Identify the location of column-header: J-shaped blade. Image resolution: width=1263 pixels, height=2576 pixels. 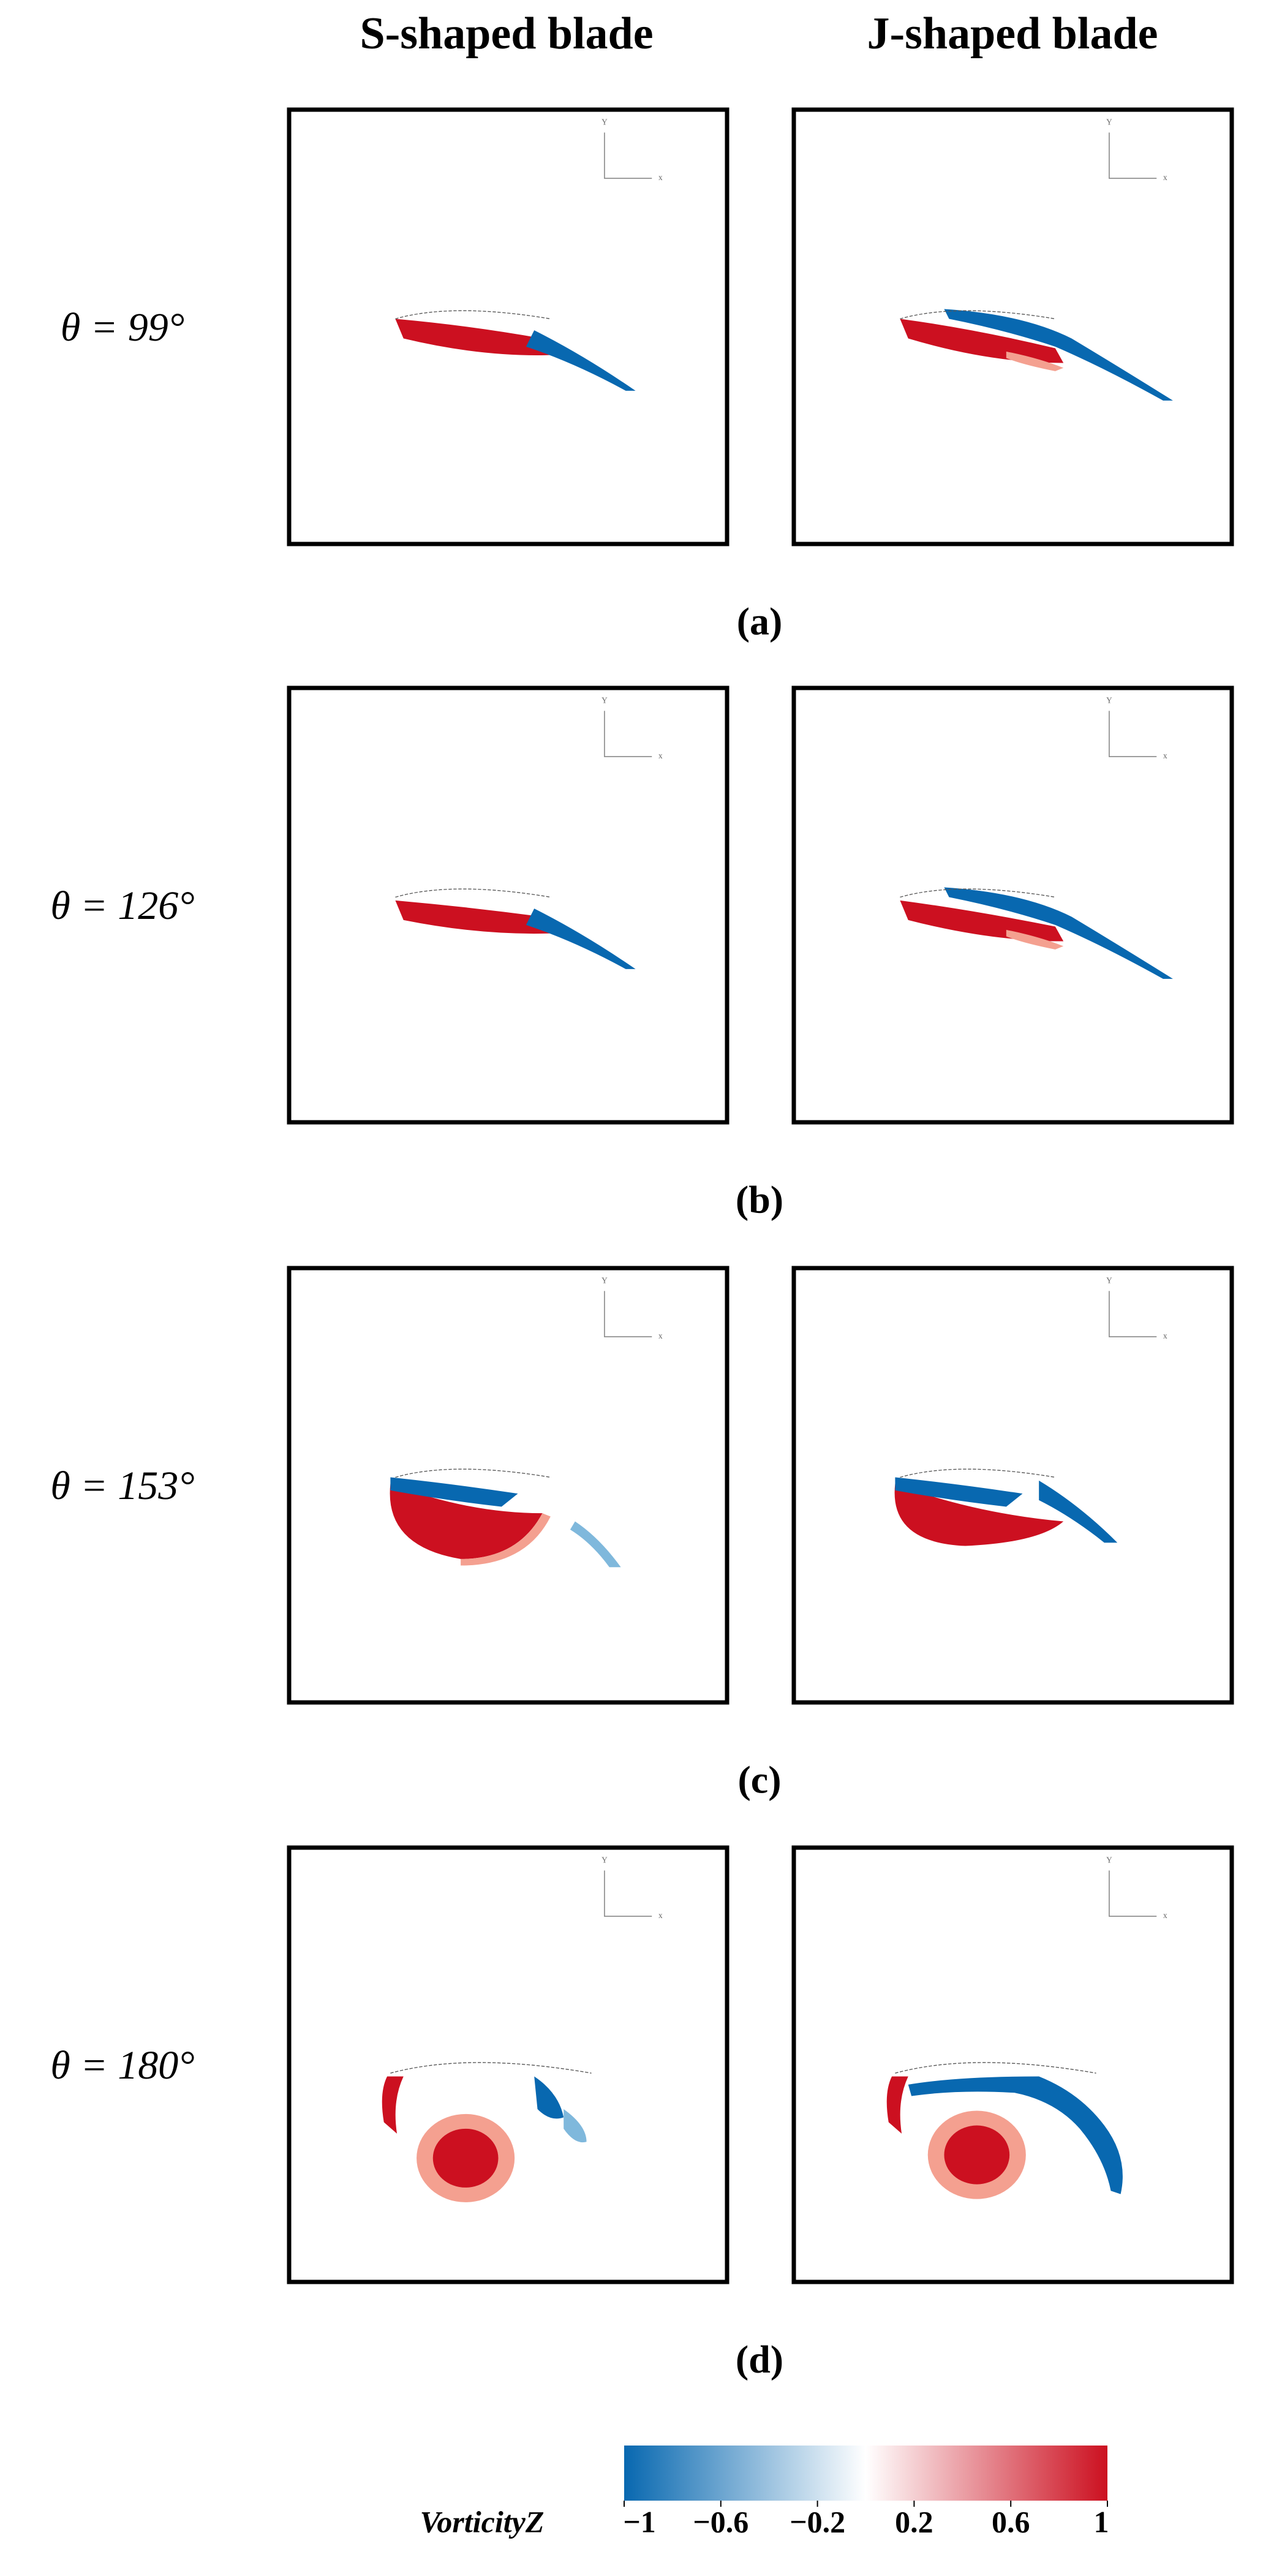
(1012, 34).